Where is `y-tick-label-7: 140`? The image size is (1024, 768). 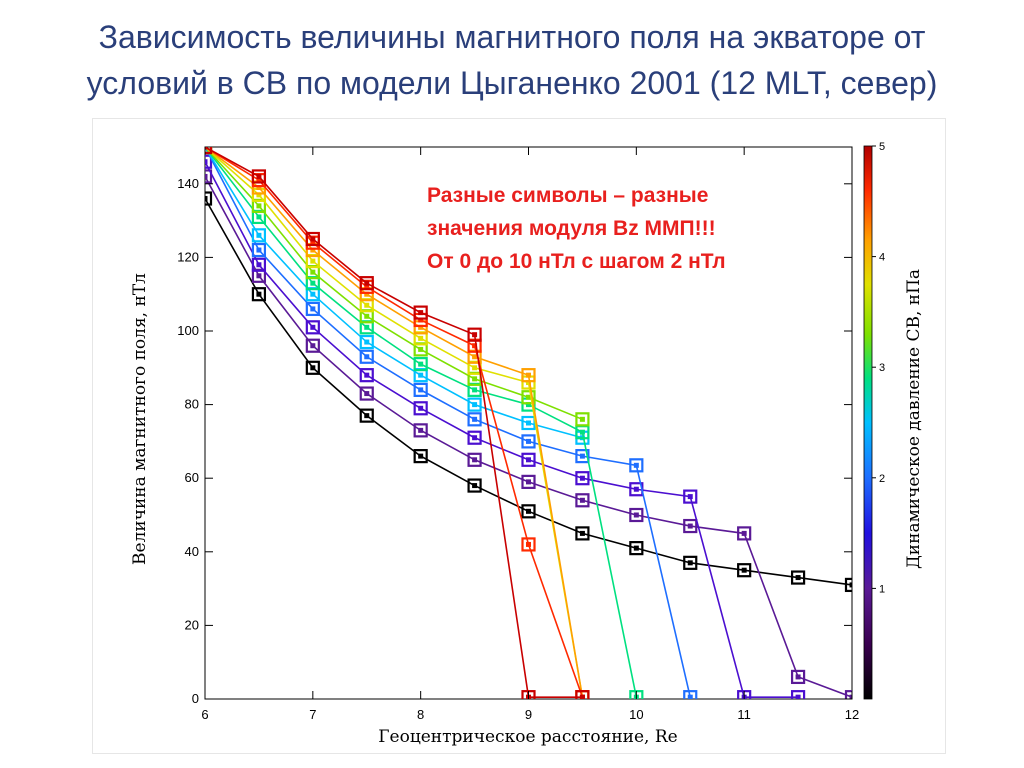 y-tick-label-7: 140 is located at coordinates (188, 183).